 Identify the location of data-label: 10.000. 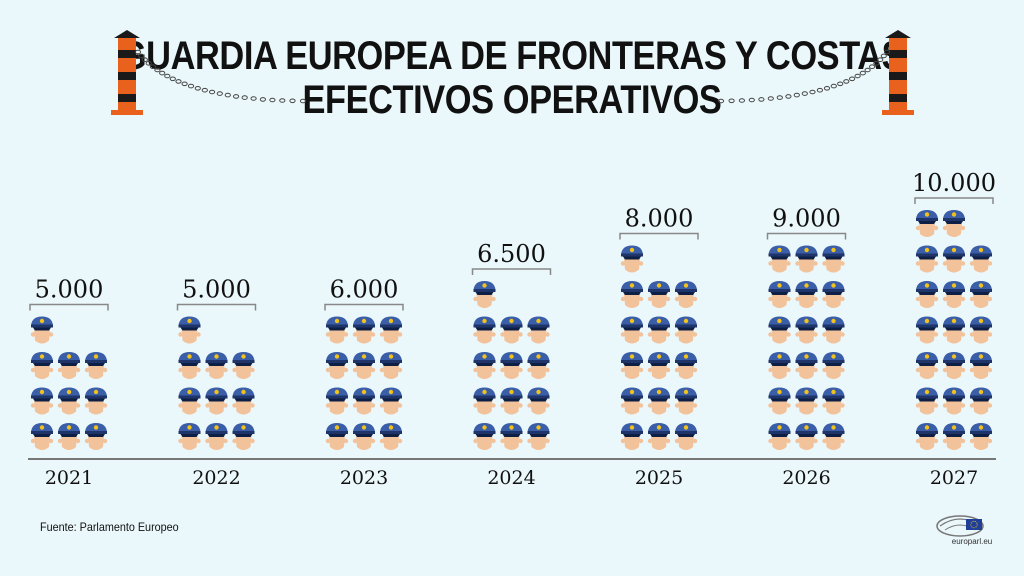
(954, 183).